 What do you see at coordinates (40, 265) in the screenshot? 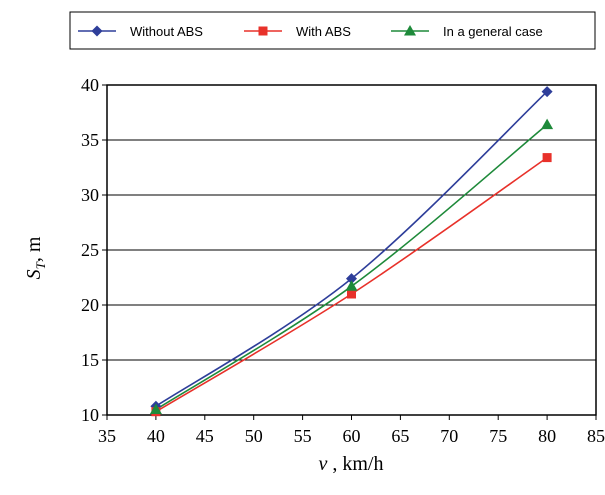
I see `y-axis-title-sub: T` at bounding box center [40, 265].